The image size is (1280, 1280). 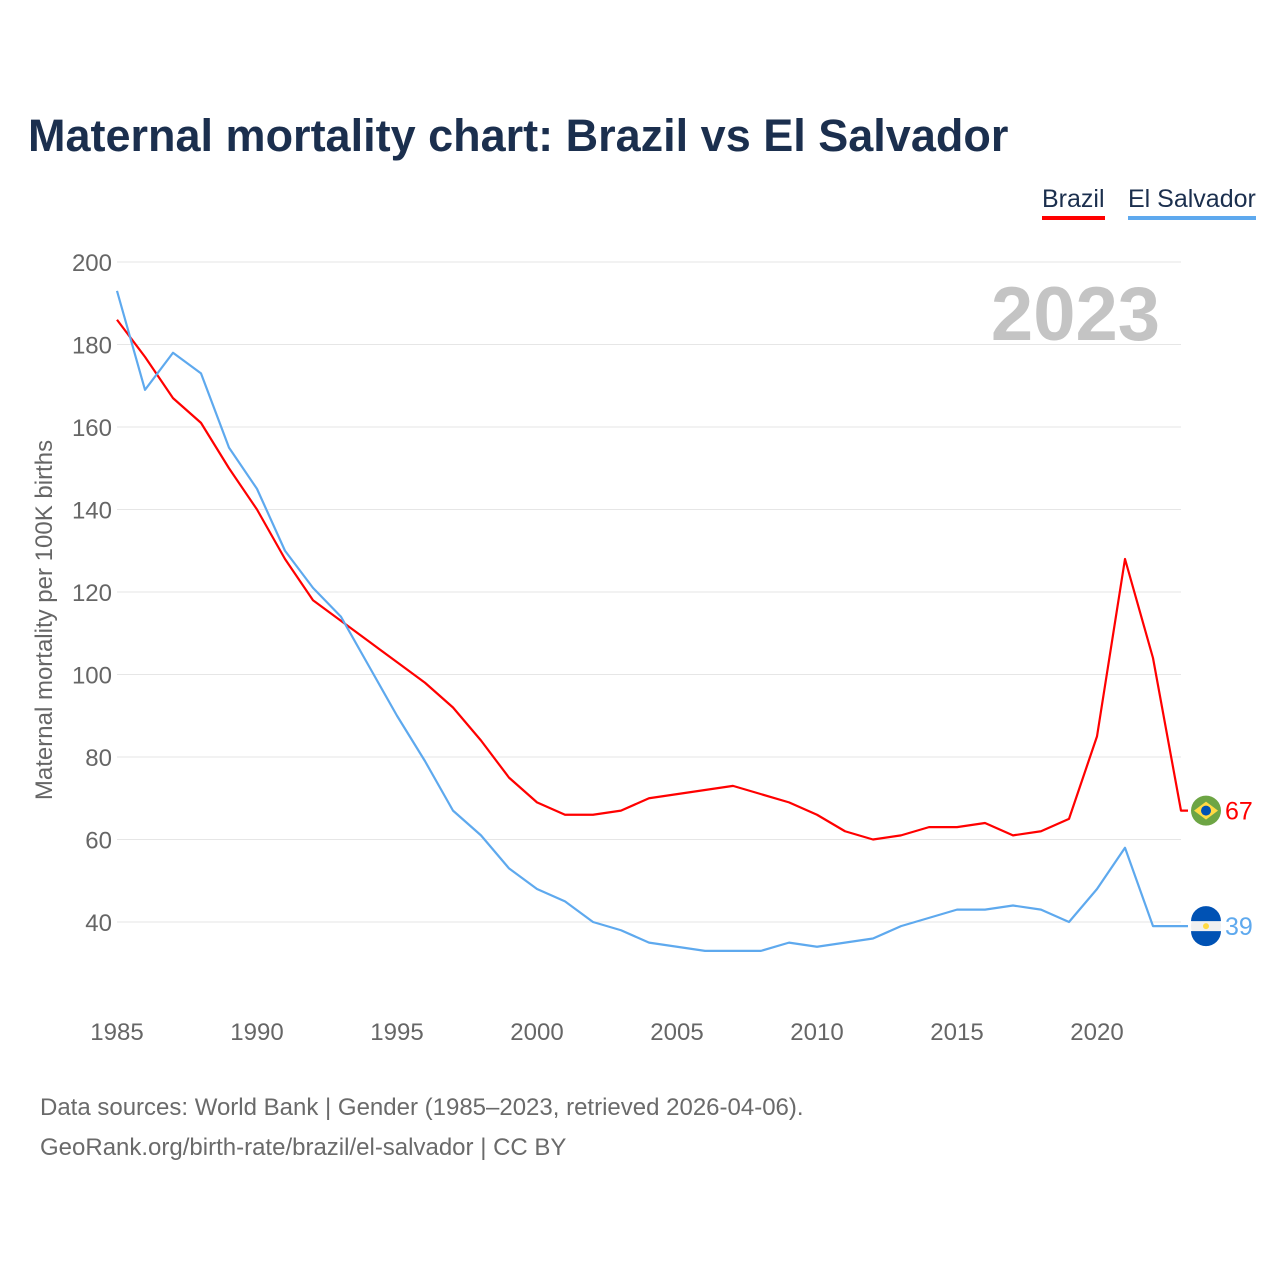 What do you see at coordinates (98, 923) in the screenshot?
I see `y-tick-label: 40` at bounding box center [98, 923].